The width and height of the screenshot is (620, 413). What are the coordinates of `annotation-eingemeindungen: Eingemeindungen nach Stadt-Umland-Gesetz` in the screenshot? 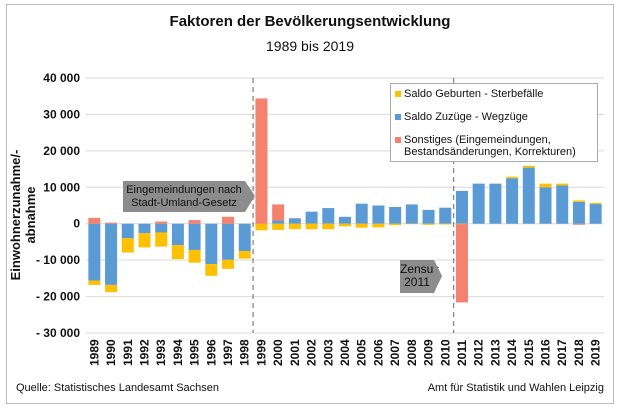 It's located at (184, 196).